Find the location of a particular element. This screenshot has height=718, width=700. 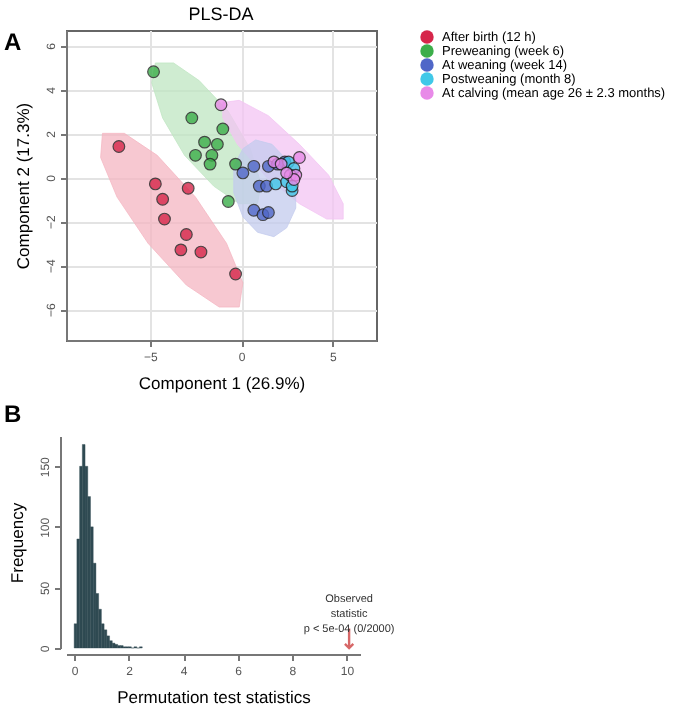

x-axis-title: Component 1 (26.9%) is located at coordinates (222, 383).